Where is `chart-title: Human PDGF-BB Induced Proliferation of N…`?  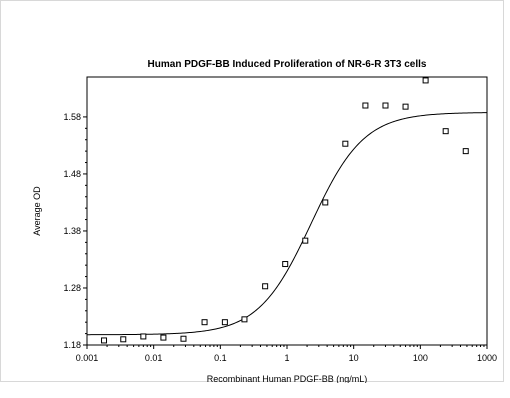 chart-title: Human PDGF-BB Induced Proliferation of N… is located at coordinates (287, 64).